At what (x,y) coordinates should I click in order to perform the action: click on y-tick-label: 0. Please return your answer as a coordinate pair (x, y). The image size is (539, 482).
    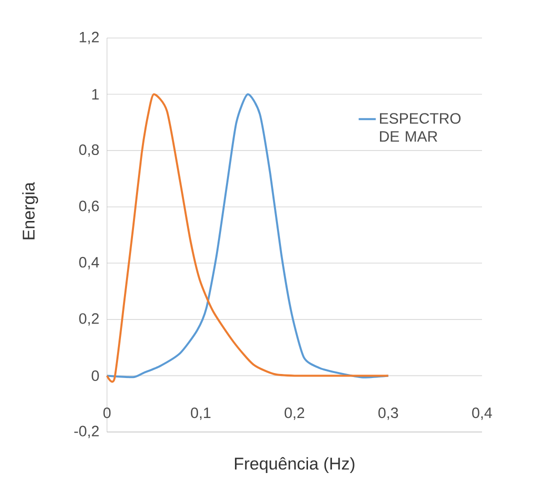
    Looking at the image, I should click on (95, 376).